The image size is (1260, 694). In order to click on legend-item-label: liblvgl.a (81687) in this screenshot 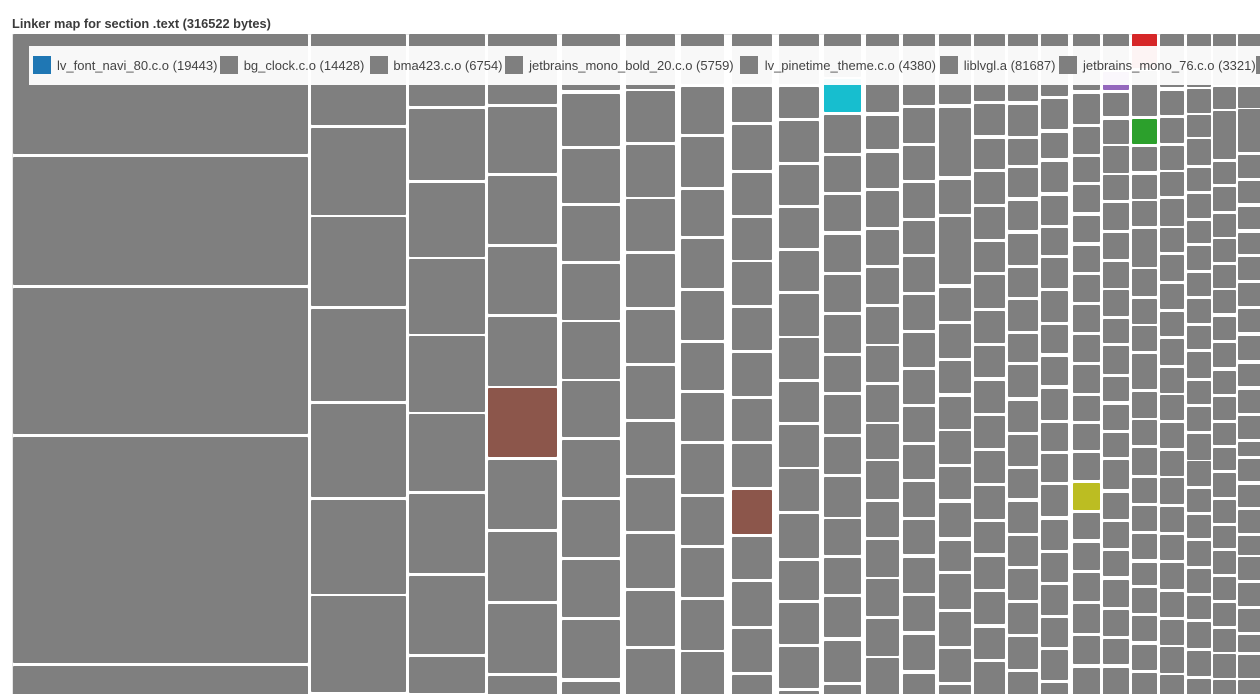, I will do `click(1009, 65)`.